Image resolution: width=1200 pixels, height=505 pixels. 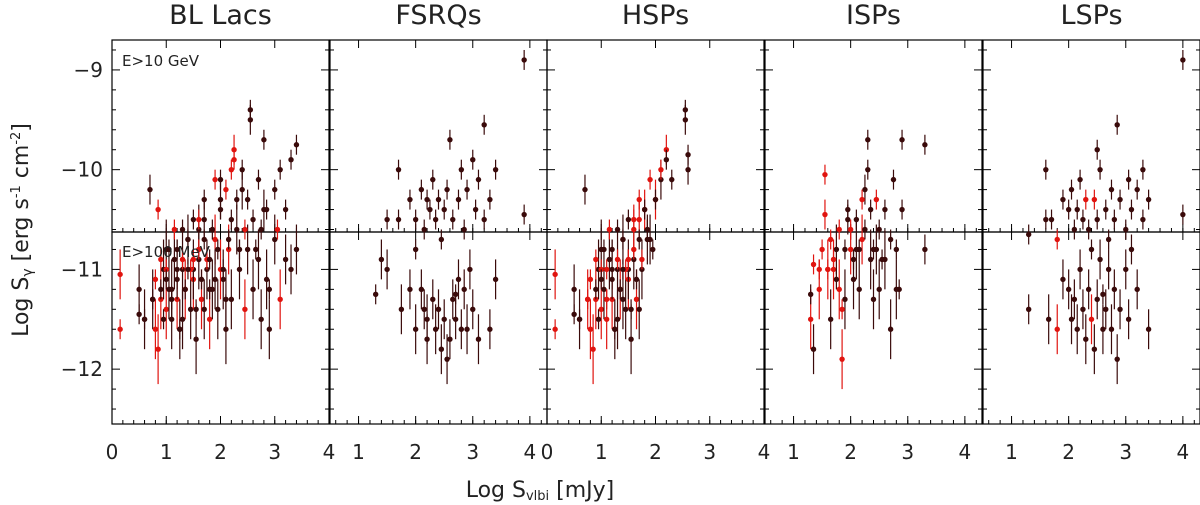 What do you see at coordinates (88, 70) in the screenshot?
I see `y-tick-label: −9` at bounding box center [88, 70].